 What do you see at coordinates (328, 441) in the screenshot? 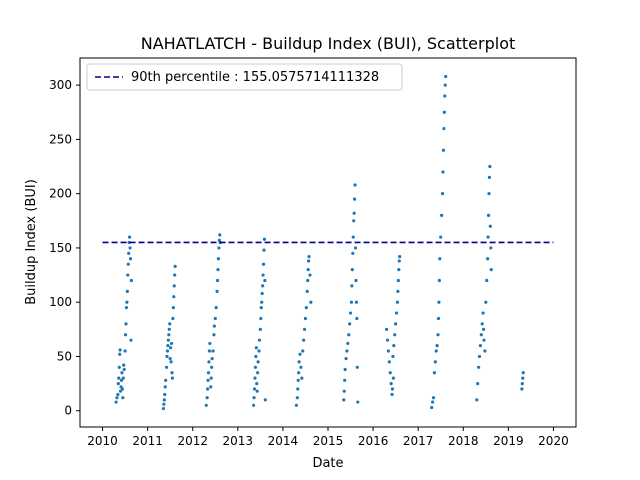
I see `x-tick-label: 2015` at bounding box center [328, 441].